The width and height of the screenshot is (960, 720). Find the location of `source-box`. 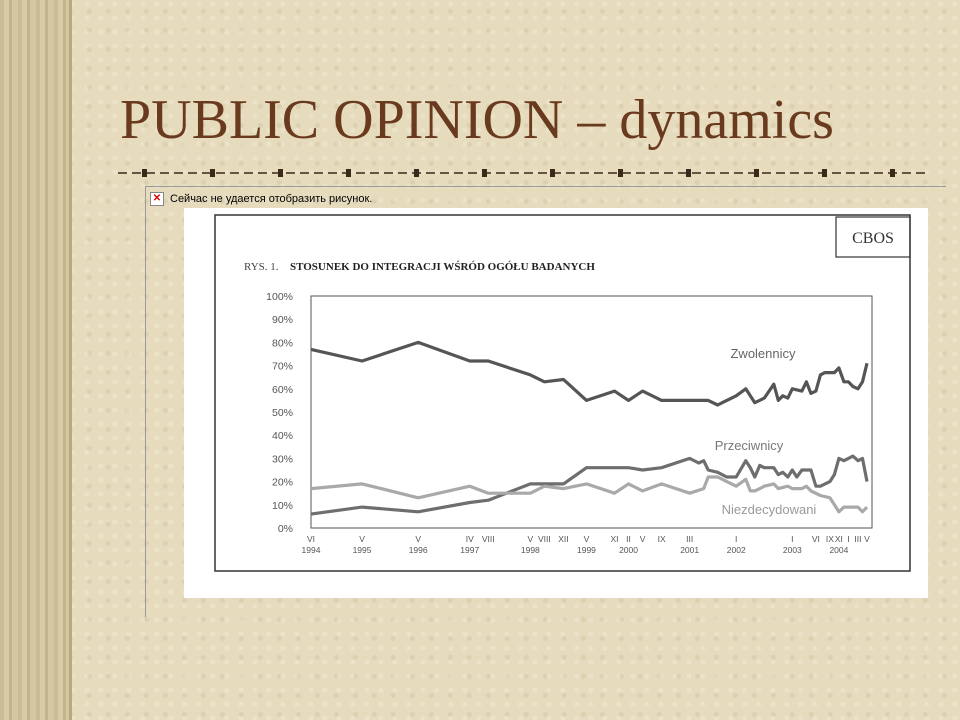

source-box is located at coordinates (873, 237).